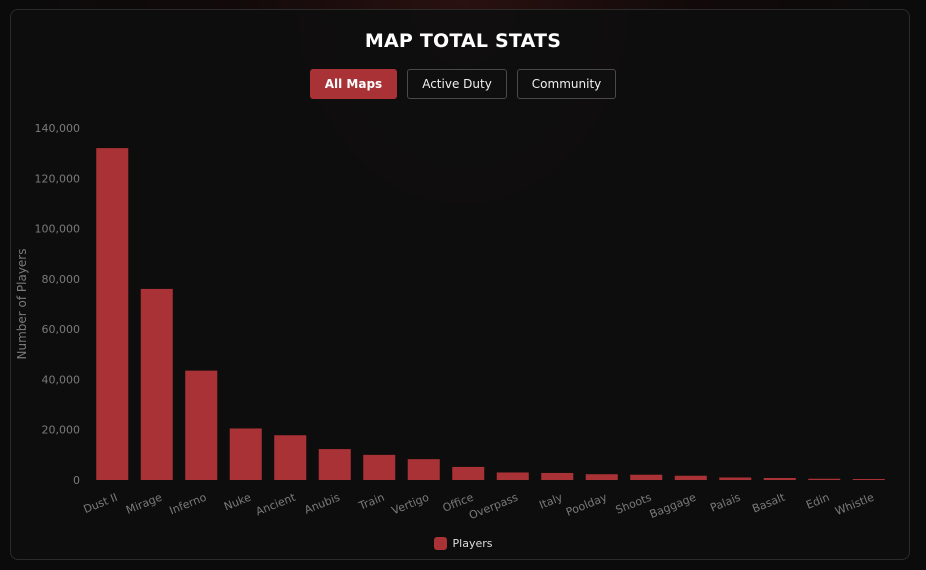  What do you see at coordinates (410, 504) in the screenshot?
I see `x-tick-label: Vertigo` at bounding box center [410, 504].